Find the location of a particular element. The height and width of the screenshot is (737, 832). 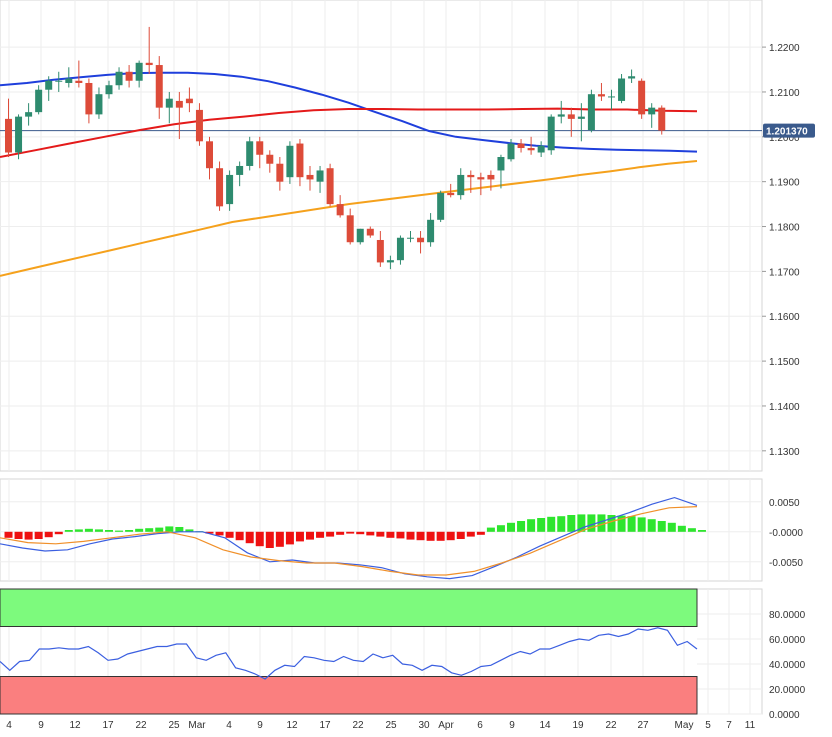

y-tick-label: 1.1900 is located at coordinates (784, 183).